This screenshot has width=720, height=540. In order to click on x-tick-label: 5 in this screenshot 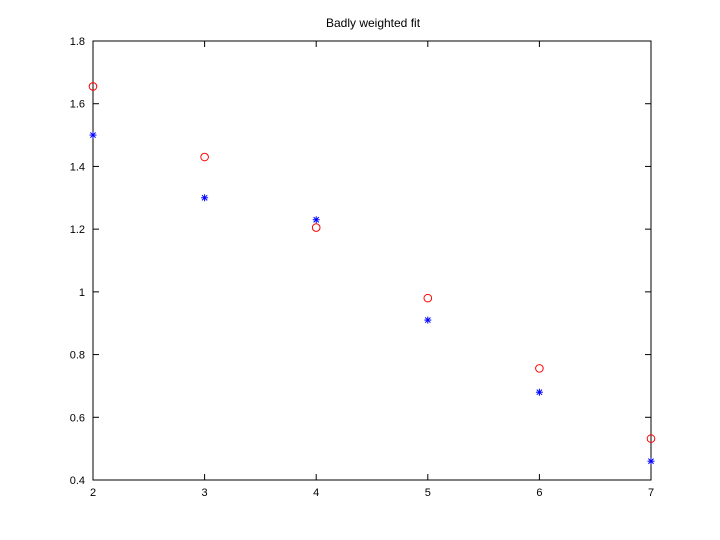, I will do `click(428, 493)`.